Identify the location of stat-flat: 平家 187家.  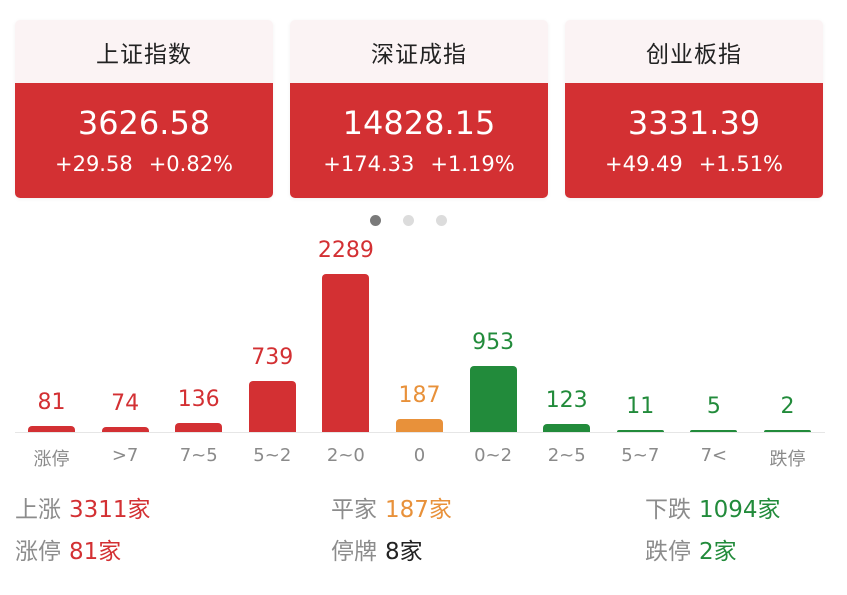
(391, 510).